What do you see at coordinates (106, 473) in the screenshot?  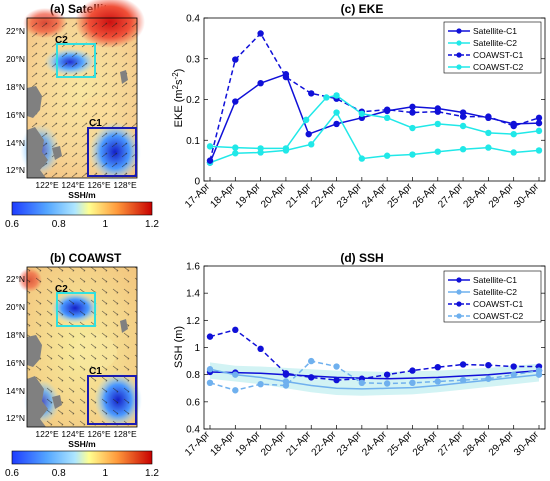 I see `map-b-cbar-tick: 1` at bounding box center [106, 473].